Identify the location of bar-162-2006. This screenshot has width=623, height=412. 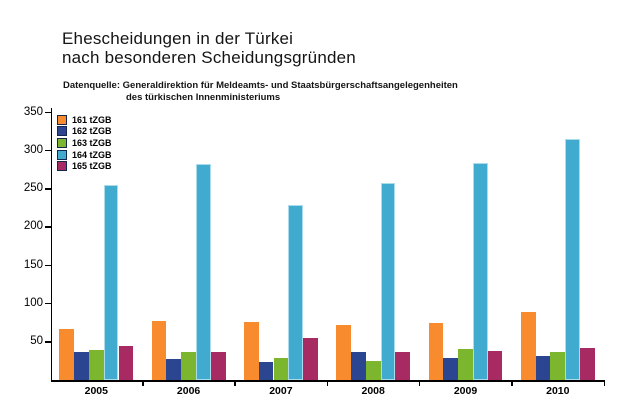
(174, 369).